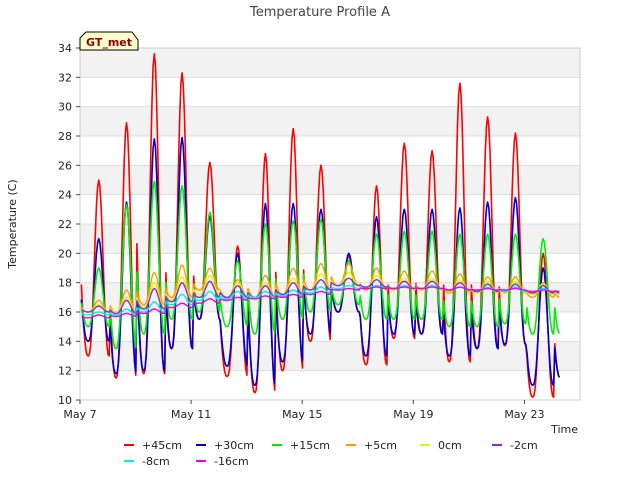 This screenshot has height=480, width=640. What do you see at coordinates (191, 414) in the screenshot?
I see `x-tick-label: May 11` at bounding box center [191, 414].